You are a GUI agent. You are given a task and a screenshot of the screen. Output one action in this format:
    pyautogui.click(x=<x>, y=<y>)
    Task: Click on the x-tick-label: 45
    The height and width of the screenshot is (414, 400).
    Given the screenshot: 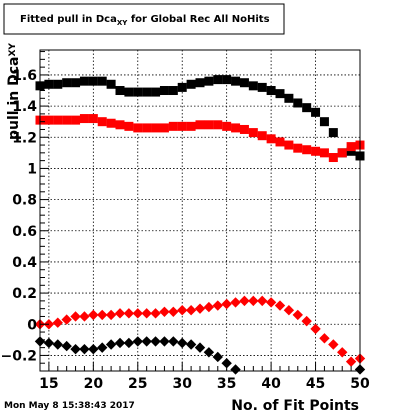 What is the action you would take?
    pyautogui.click(x=315, y=384)
    